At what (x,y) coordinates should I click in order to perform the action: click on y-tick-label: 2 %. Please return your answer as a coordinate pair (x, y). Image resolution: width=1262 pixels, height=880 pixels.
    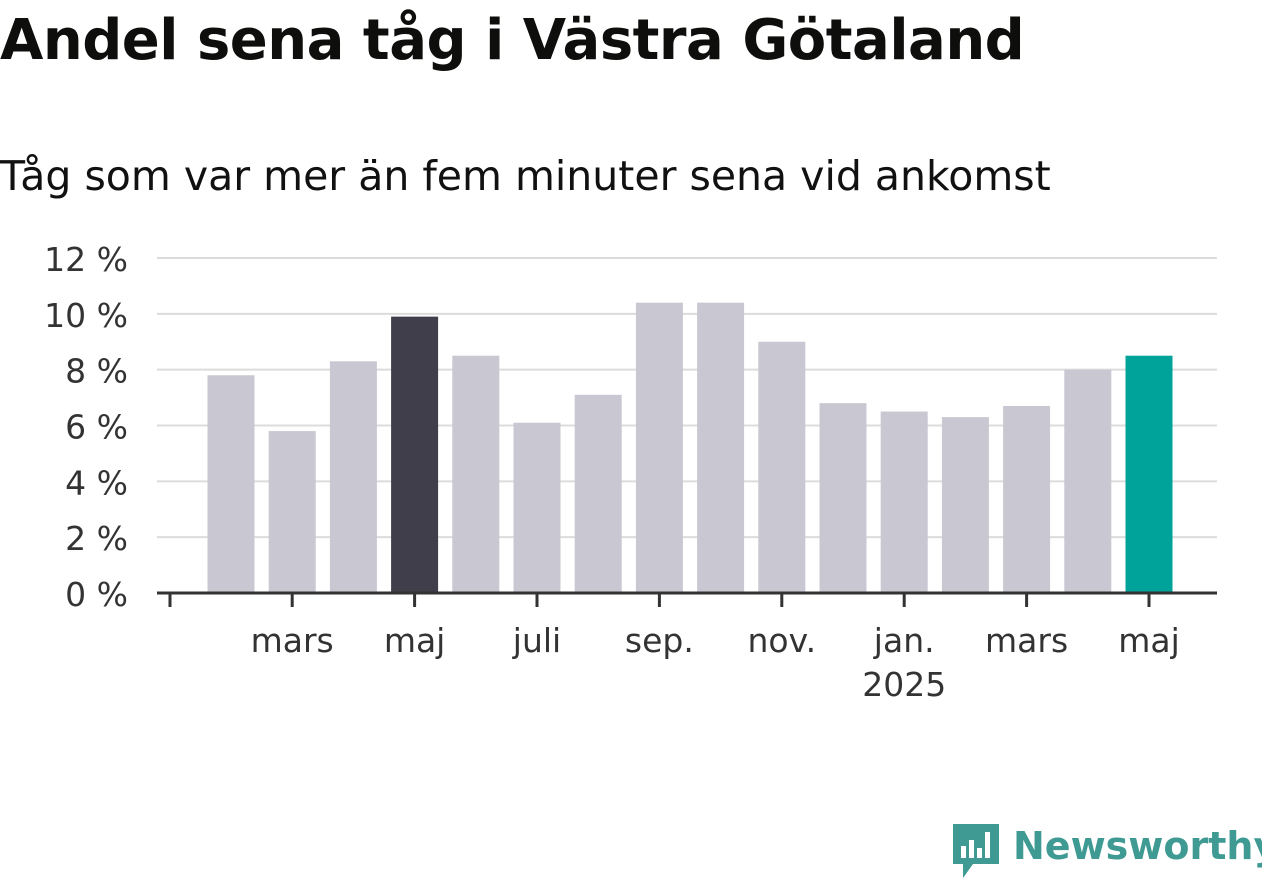
    Looking at the image, I should click on (96, 538).